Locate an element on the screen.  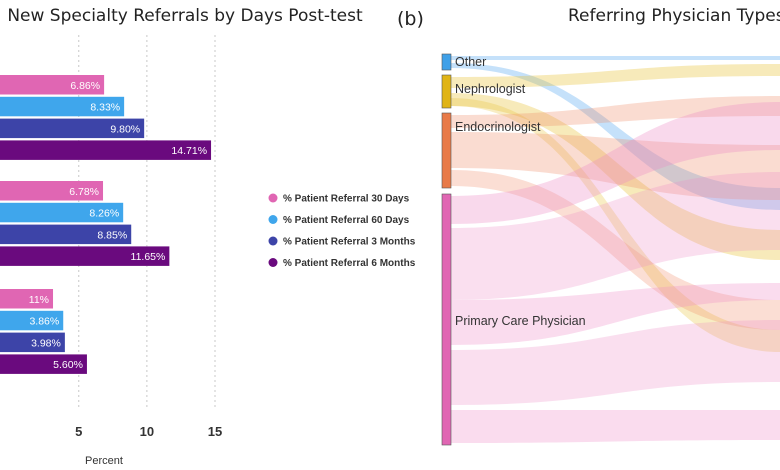
x-axis-label: Percent is located at coordinates (104, 461).